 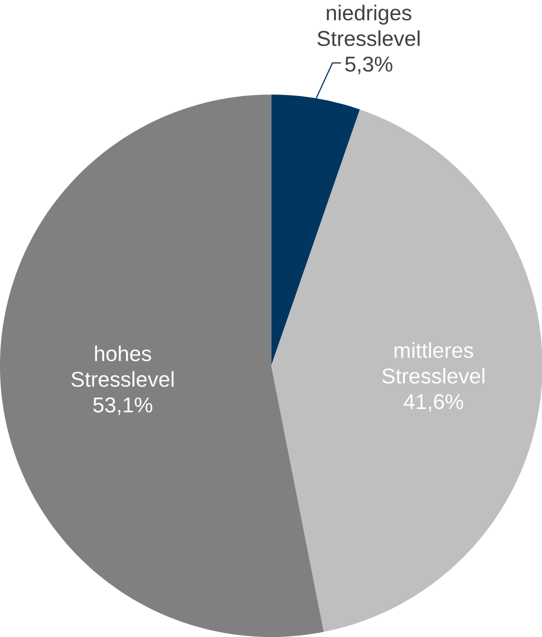 What do you see at coordinates (368, 65) in the screenshot?
I see `data-label: 5,3%` at bounding box center [368, 65].